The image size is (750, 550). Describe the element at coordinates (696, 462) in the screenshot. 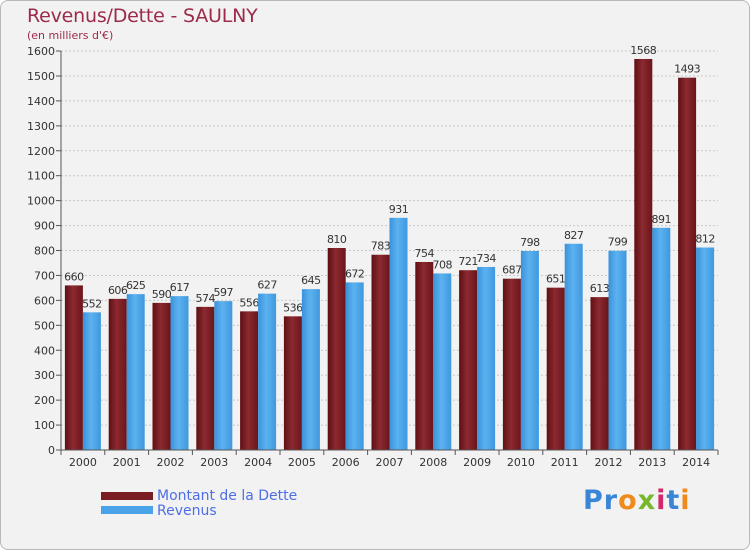

I see `x-tick-label: 2014` at that location.